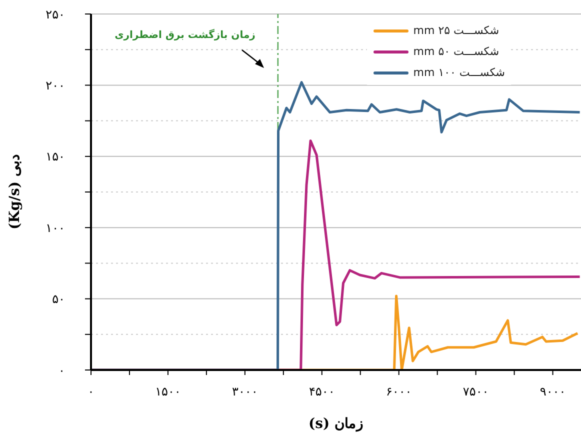  What do you see at coordinates (185, 35) in the screenshot?
I see `annotation: زمان بازگشت برق اضطراری` at bounding box center [185, 35].